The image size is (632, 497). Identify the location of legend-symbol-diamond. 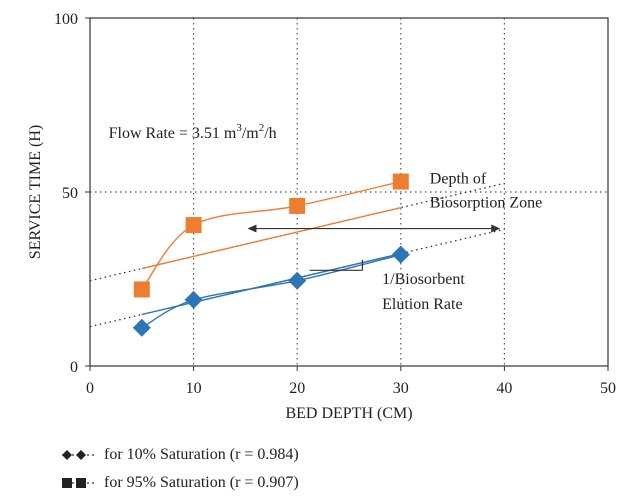
(79, 455).